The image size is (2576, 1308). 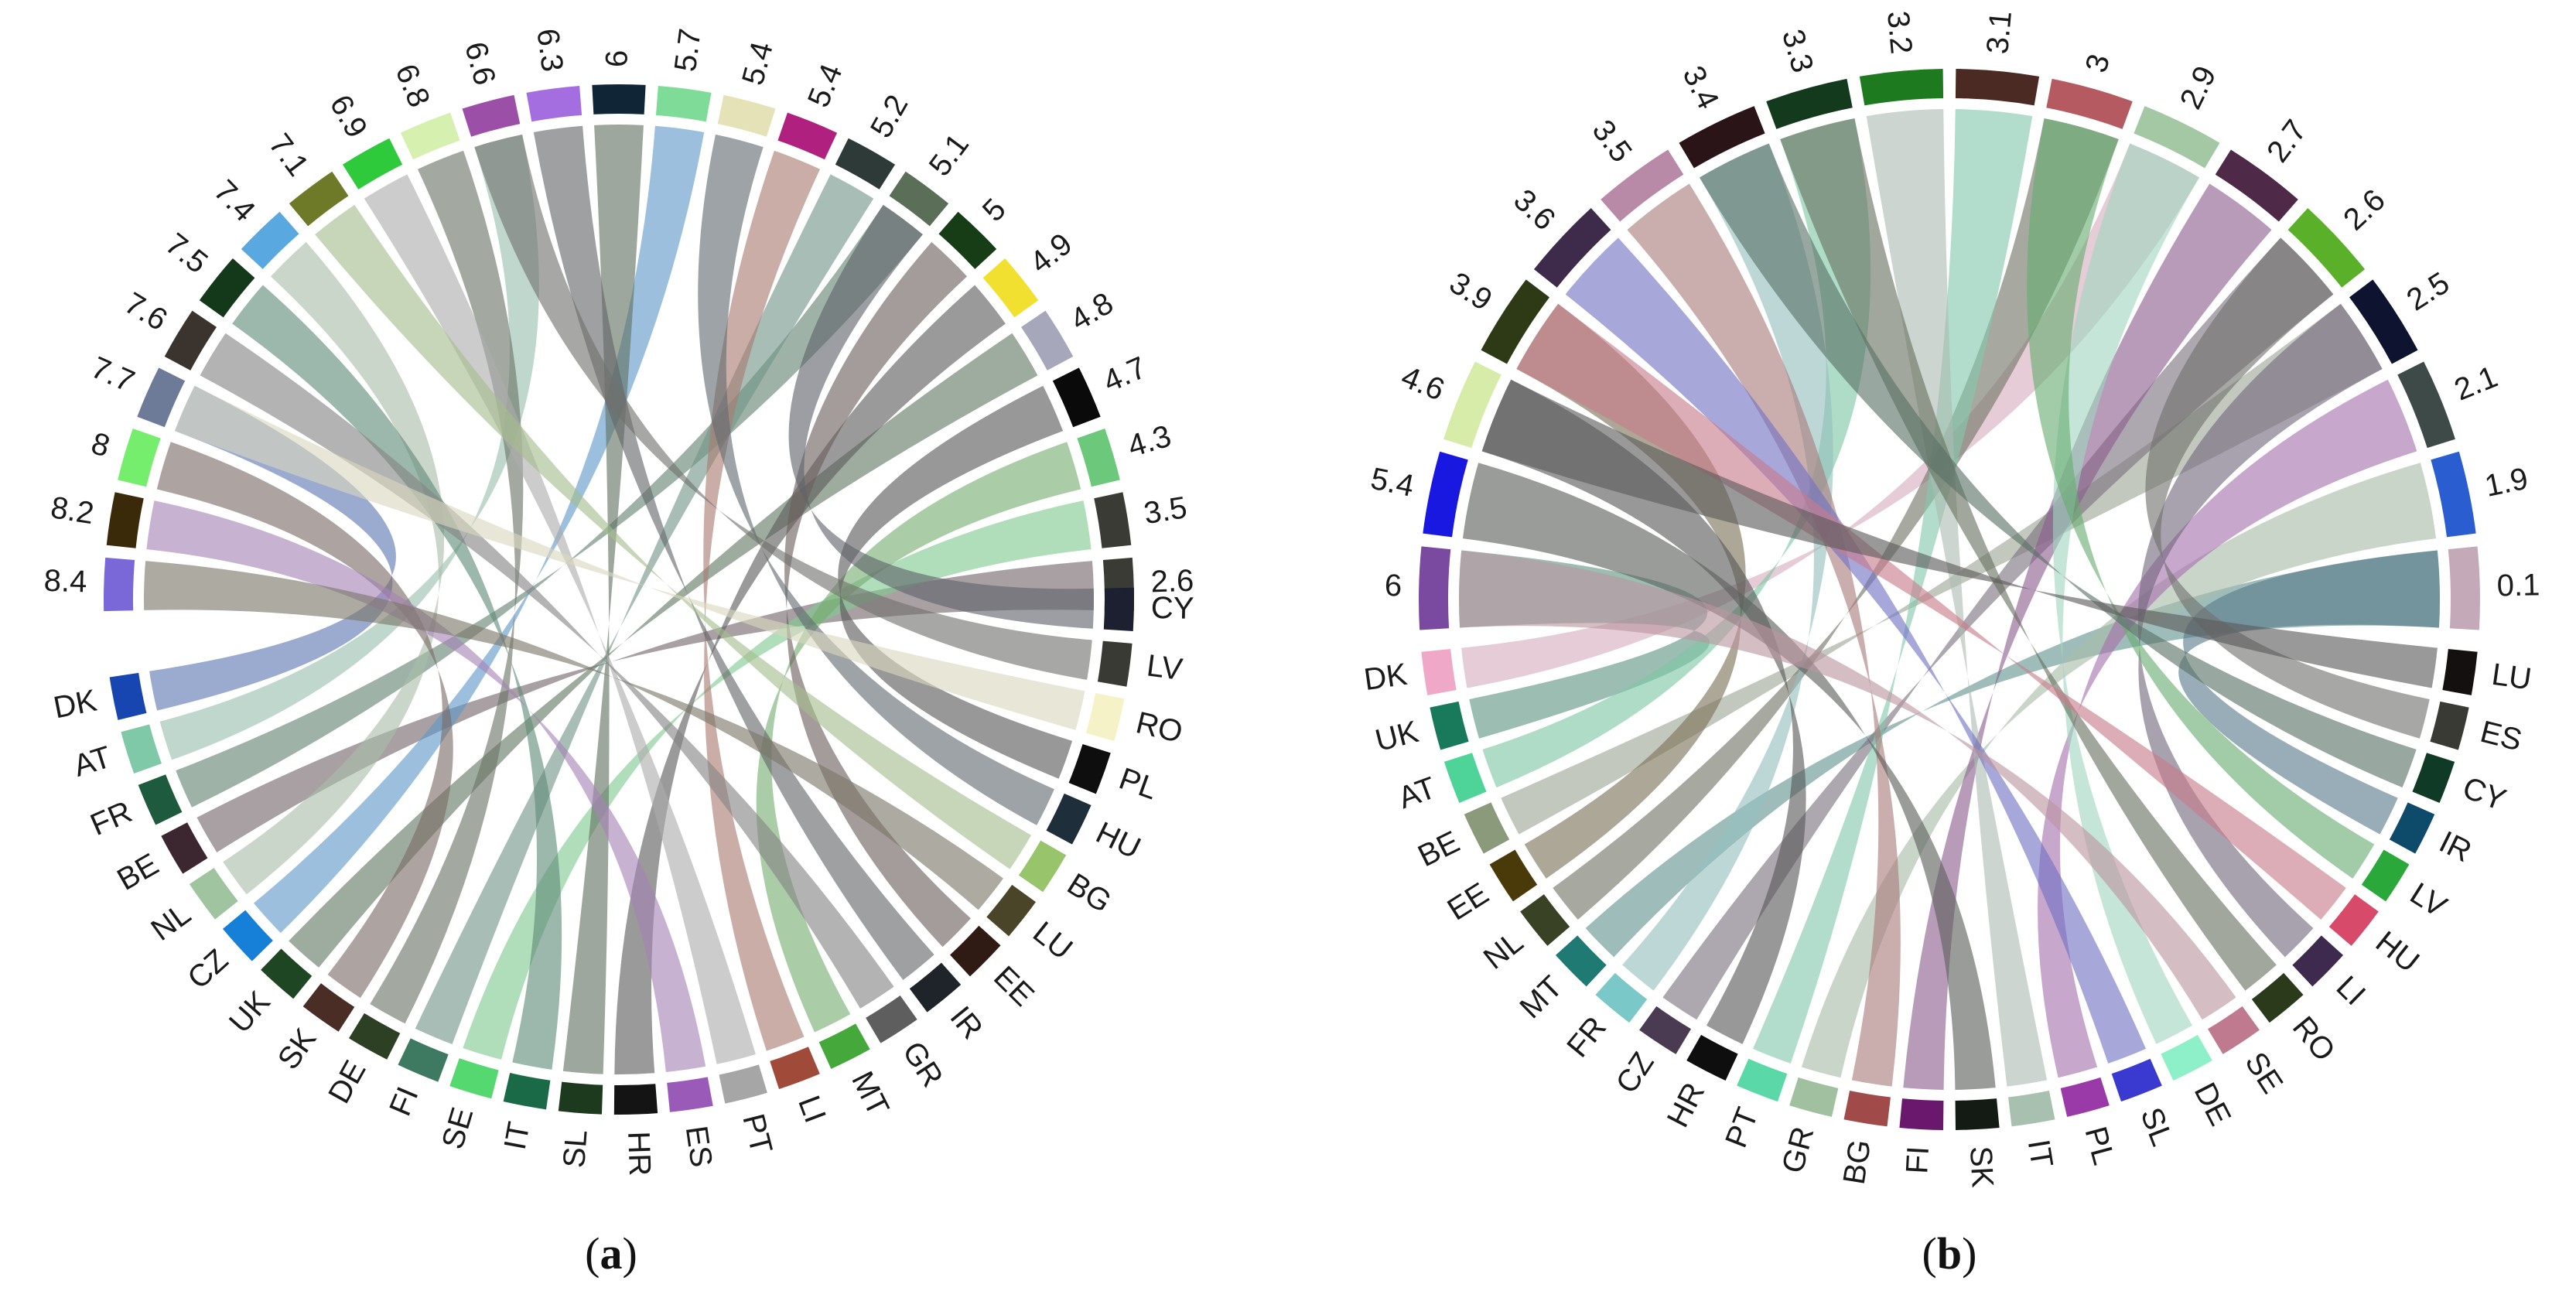 What do you see at coordinates (2314, 1038) in the screenshot?
I see `ring-label-country-ro-20: RO` at bounding box center [2314, 1038].